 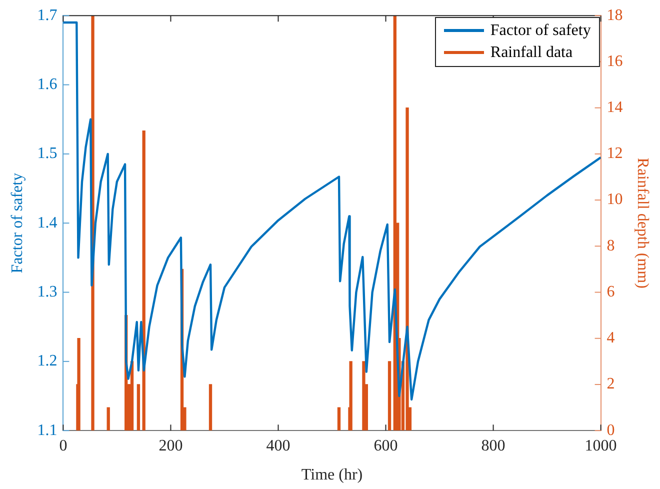 What do you see at coordinates (47, 291) in the screenshot?
I see `y-tick-label: 1.3` at bounding box center [47, 291].